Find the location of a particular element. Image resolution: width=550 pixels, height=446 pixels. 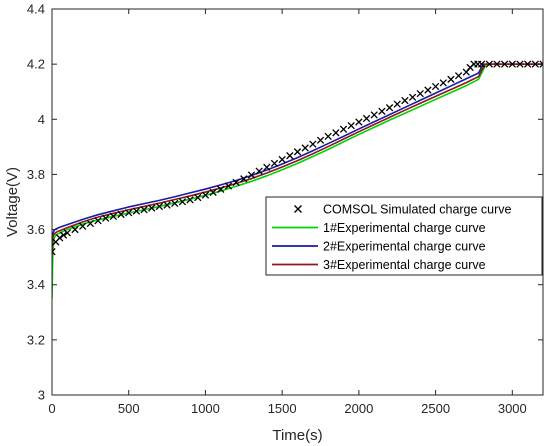

y-tick-label: 3 is located at coordinates (41, 395).